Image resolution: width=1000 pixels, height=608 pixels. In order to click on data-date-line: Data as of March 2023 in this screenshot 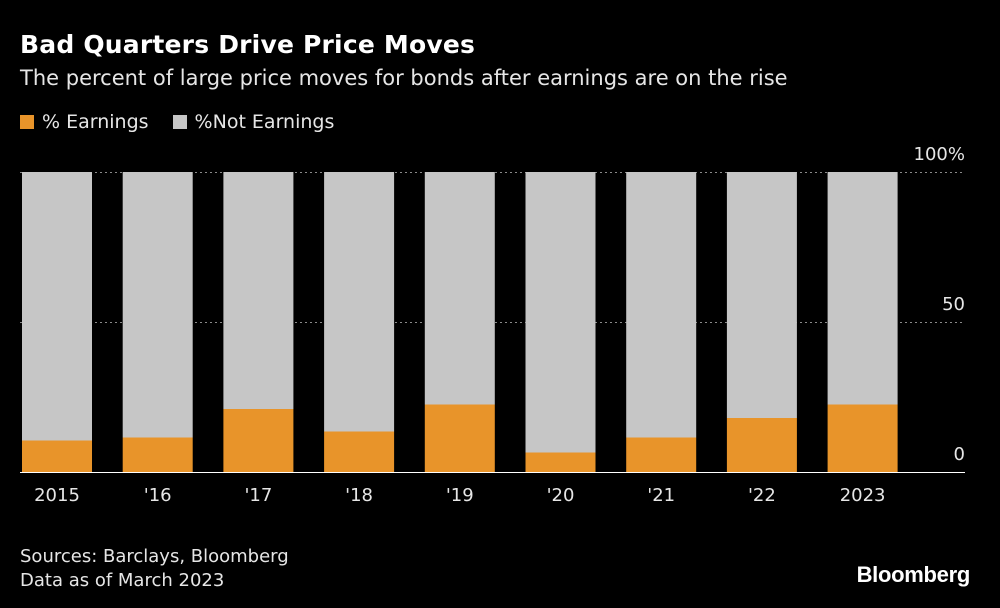, I will do `click(122, 580)`.